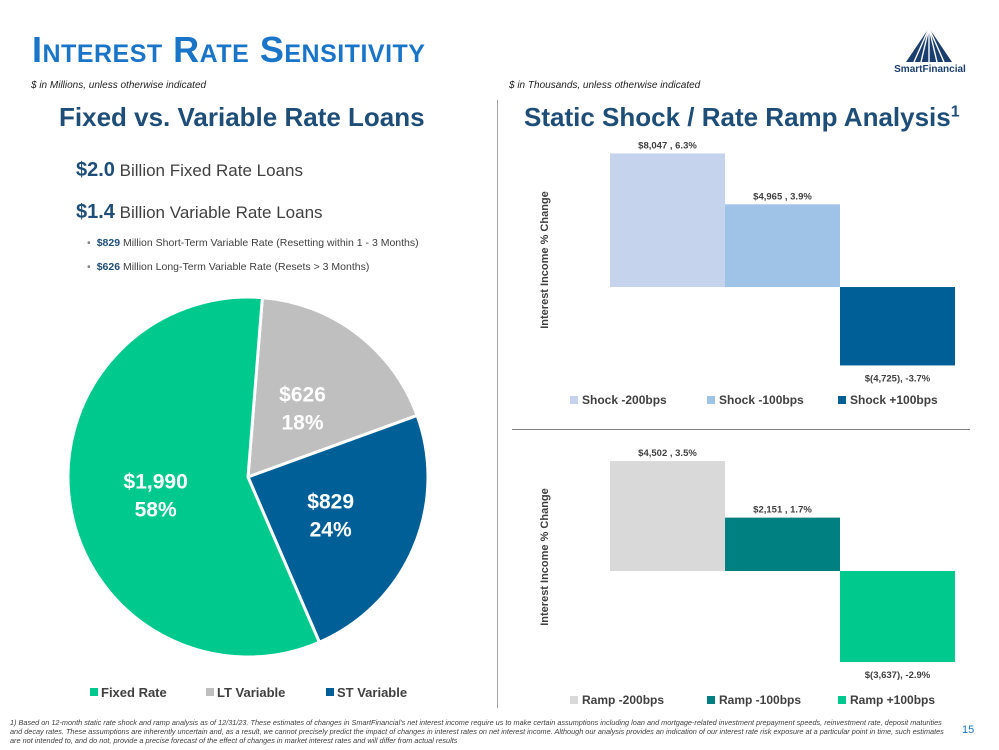 The width and height of the screenshot is (999, 750). Describe the element at coordinates (330, 502) in the screenshot. I see `pie-label-st-variable: $829` at that location.